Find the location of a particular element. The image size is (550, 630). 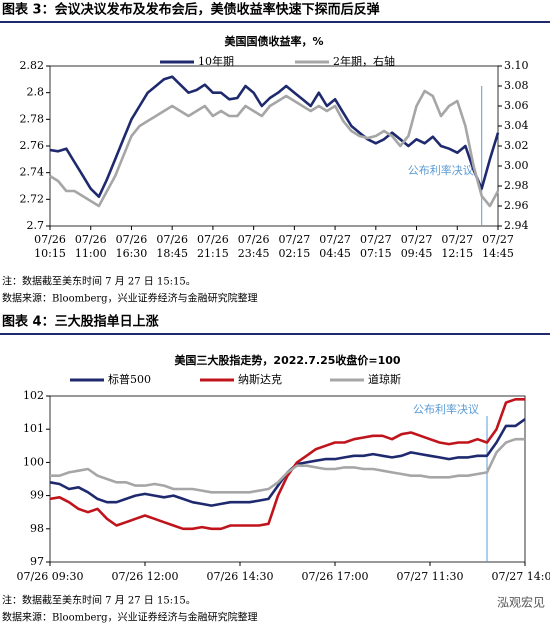

x-tick-label: 07/27 04:45 is located at coordinates (335, 246).